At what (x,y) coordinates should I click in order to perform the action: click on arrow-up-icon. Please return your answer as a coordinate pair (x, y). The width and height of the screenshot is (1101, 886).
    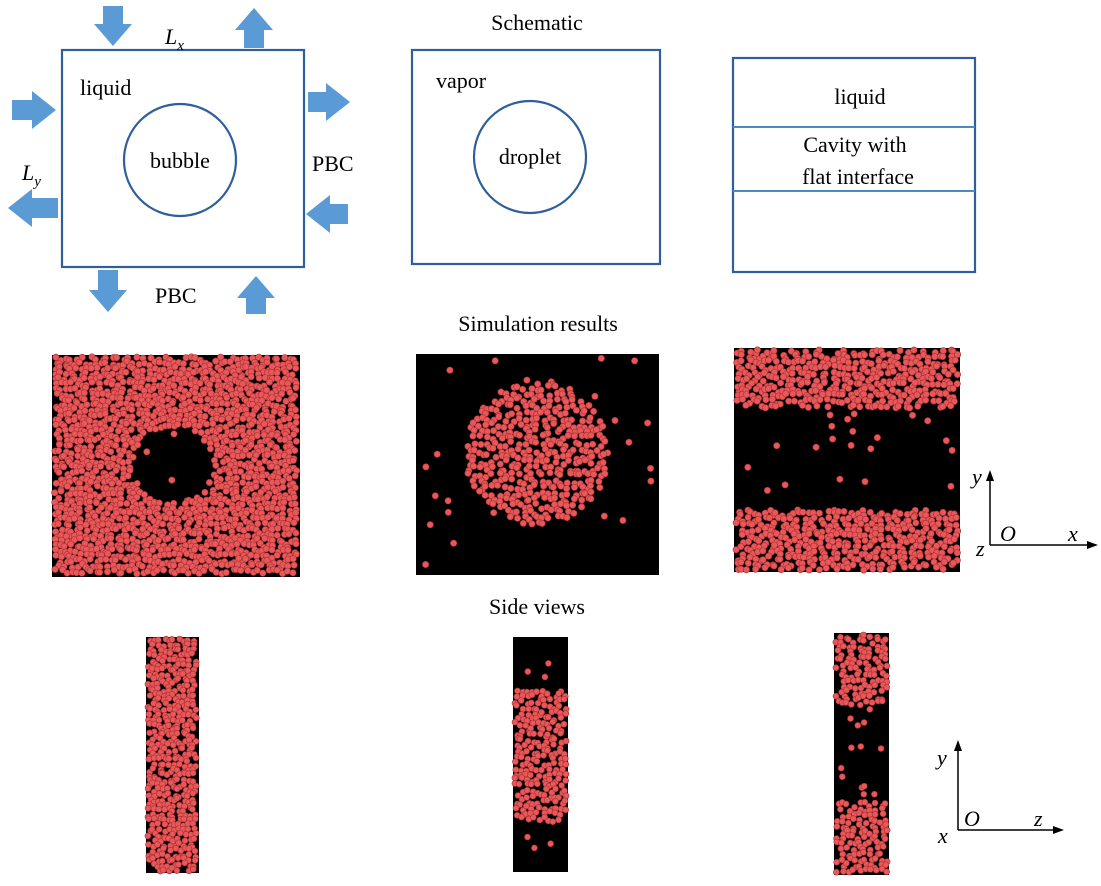
    Looking at the image, I should click on (254, 28).